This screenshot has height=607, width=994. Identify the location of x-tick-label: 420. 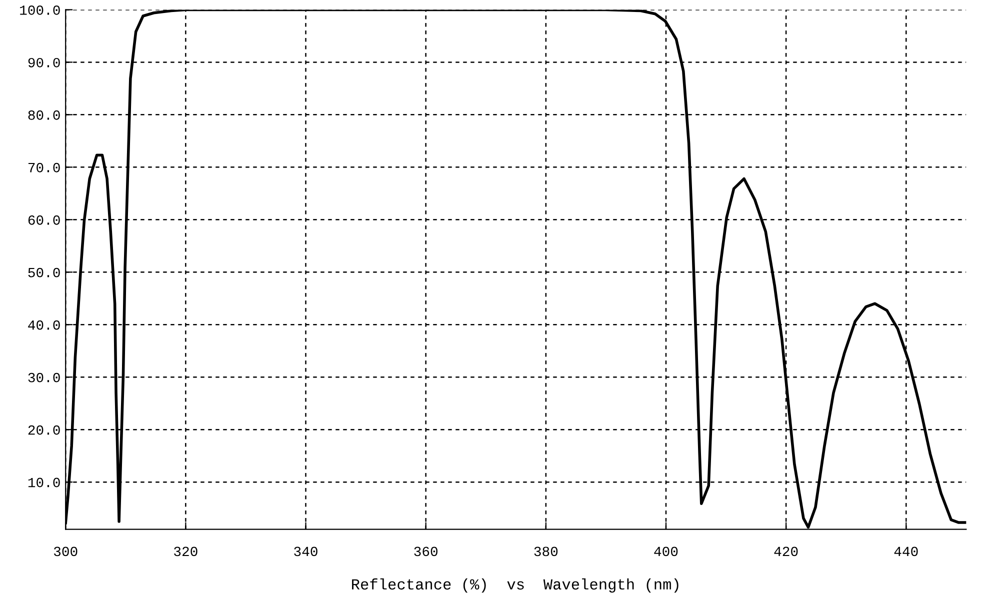
(786, 551).